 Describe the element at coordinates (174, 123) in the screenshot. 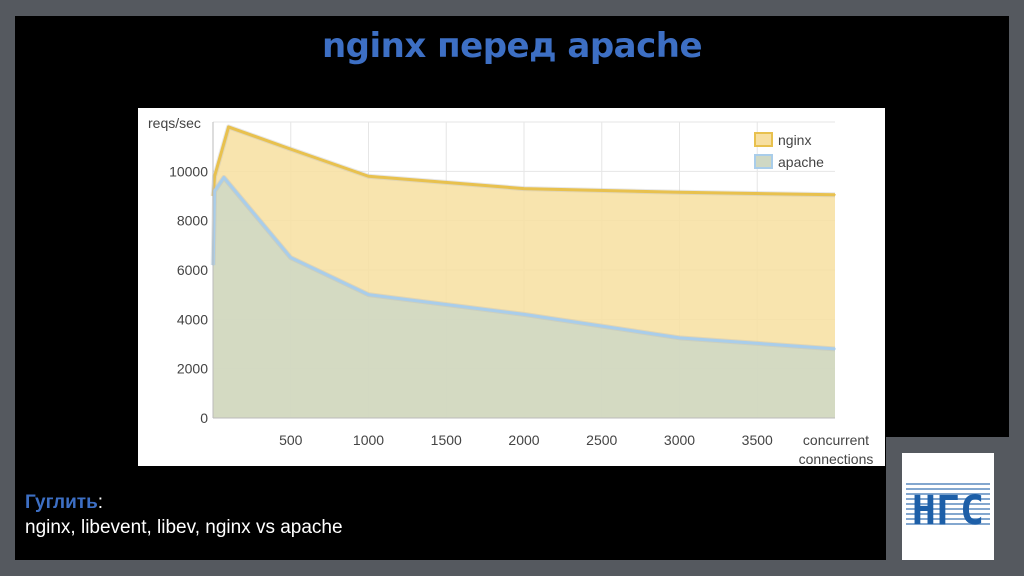

I see `y-axis-label: reqs/sec` at that location.